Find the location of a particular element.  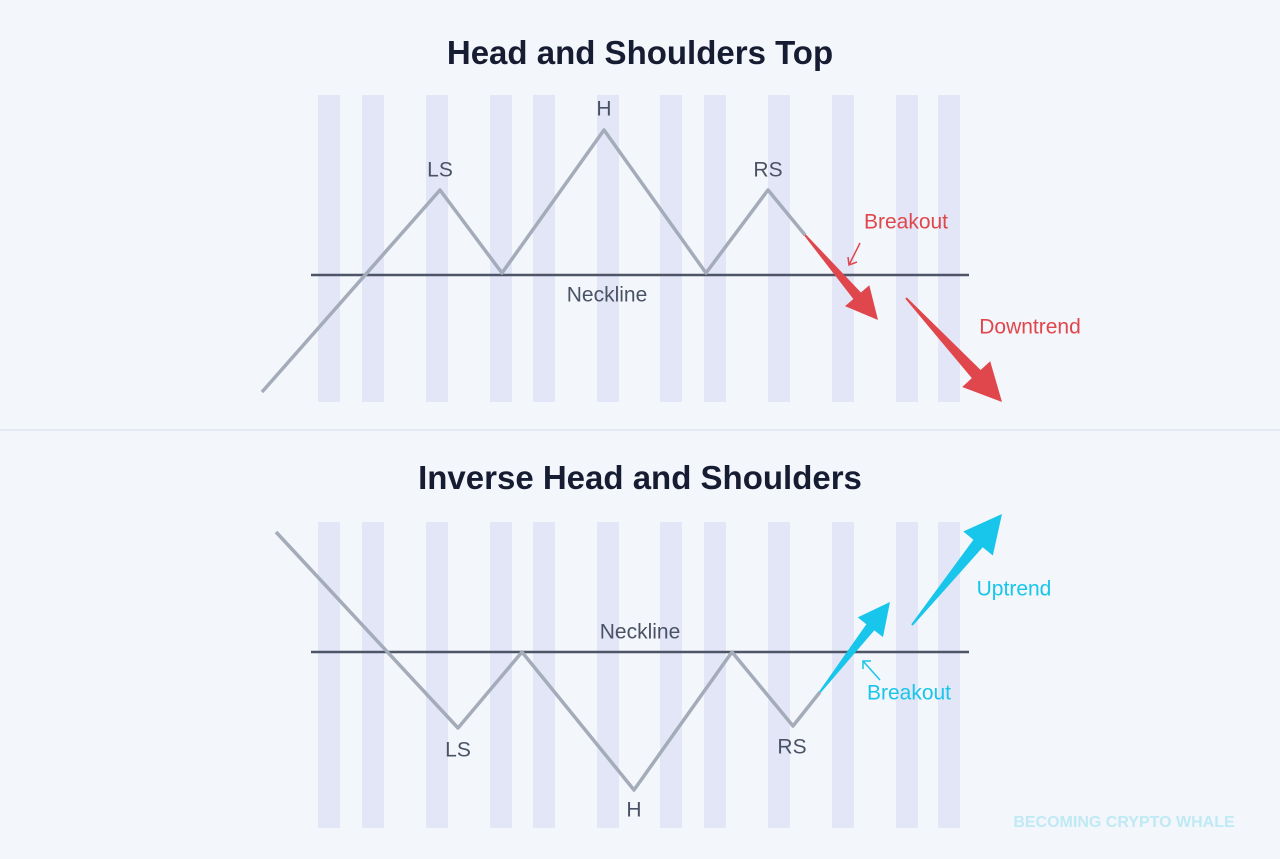

title: Head and Shoulders Top is located at coordinates (640, 52).